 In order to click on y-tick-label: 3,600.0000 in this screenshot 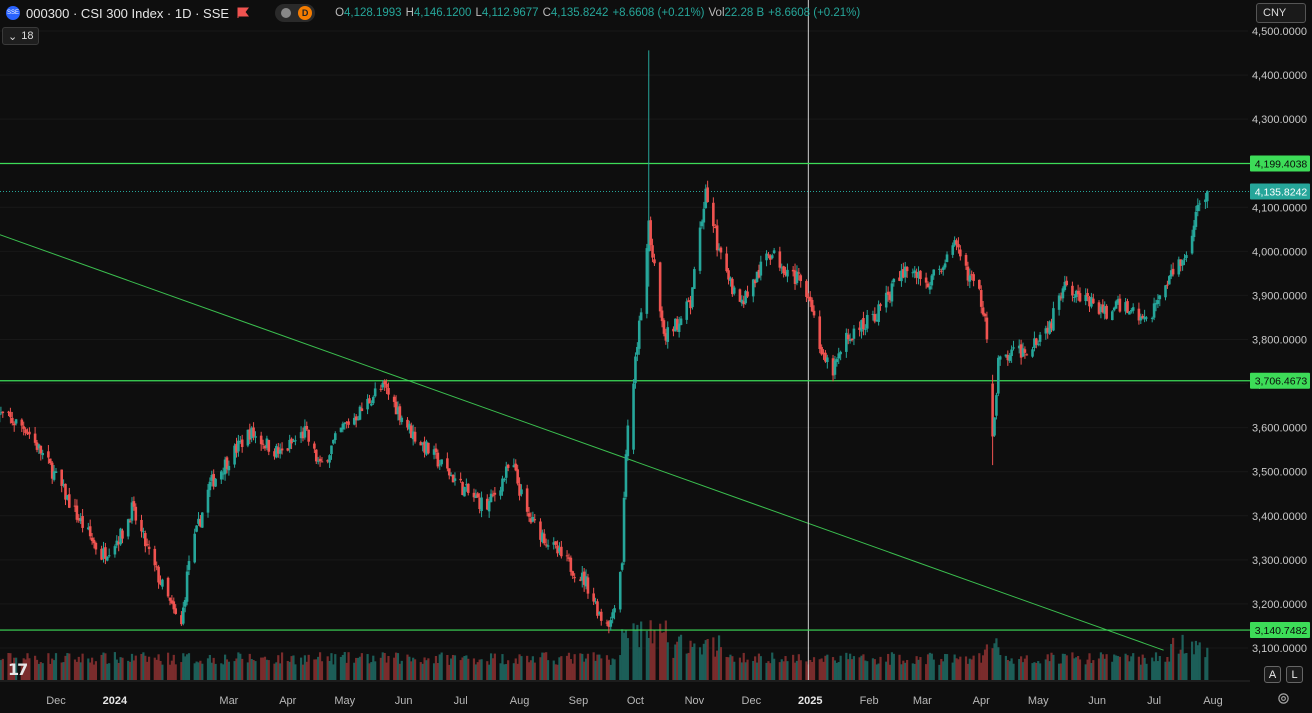, I will do `click(1279, 429)`.